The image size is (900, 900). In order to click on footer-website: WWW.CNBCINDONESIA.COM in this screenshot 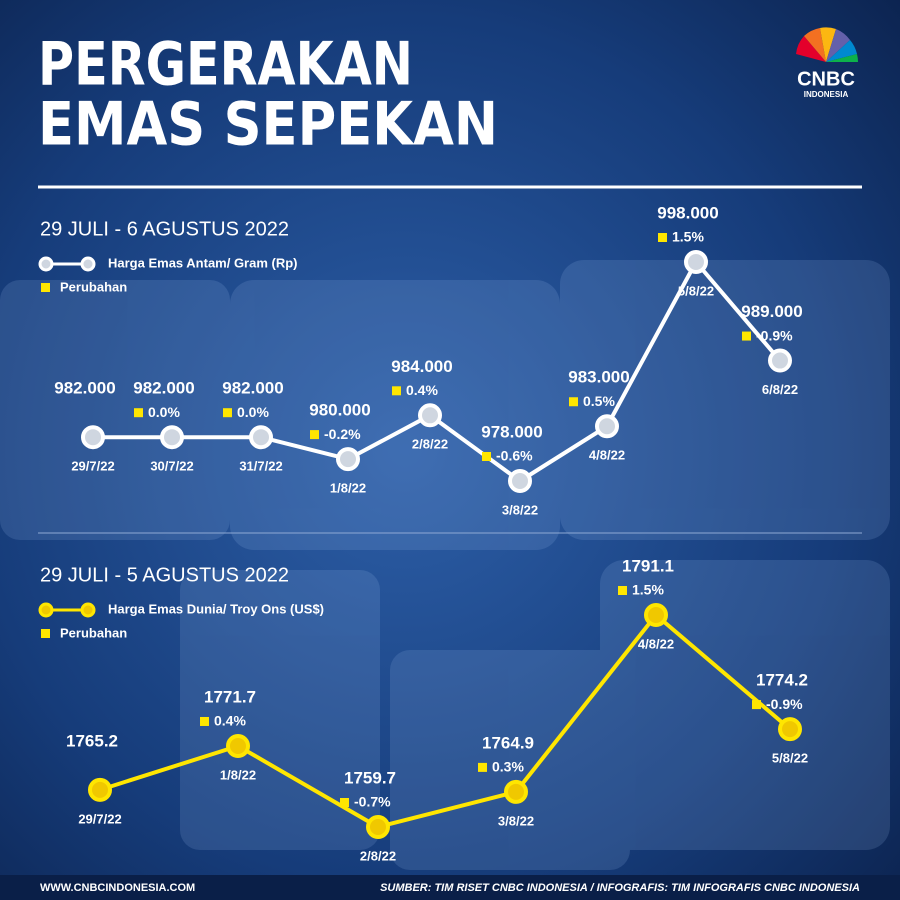, I will do `click(117, 888)`.